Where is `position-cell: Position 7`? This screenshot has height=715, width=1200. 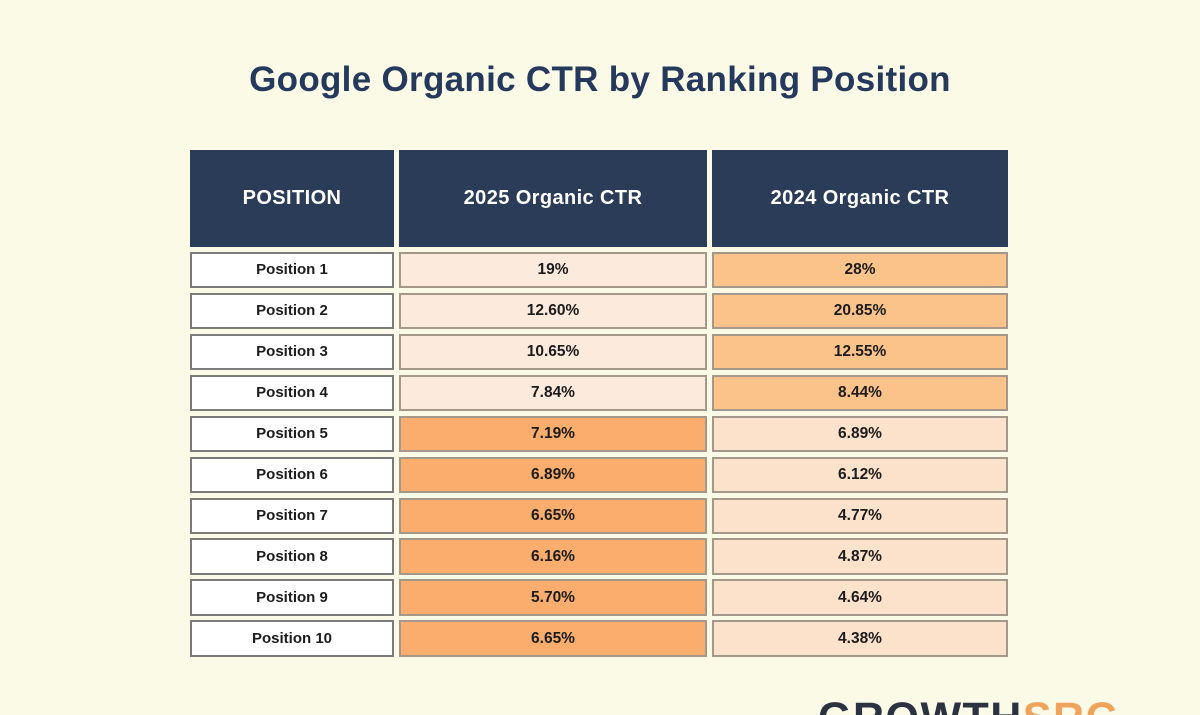
position-cell: Position 7 is located at coordinates (292, 515).